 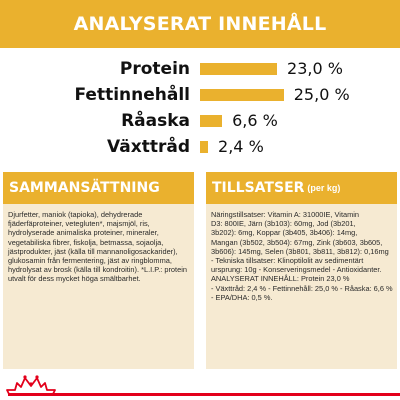 What do you see at coordinates (239, 69) in the screenshot?
I see `analysis-bar-protein` at bounding box center [239, 69].